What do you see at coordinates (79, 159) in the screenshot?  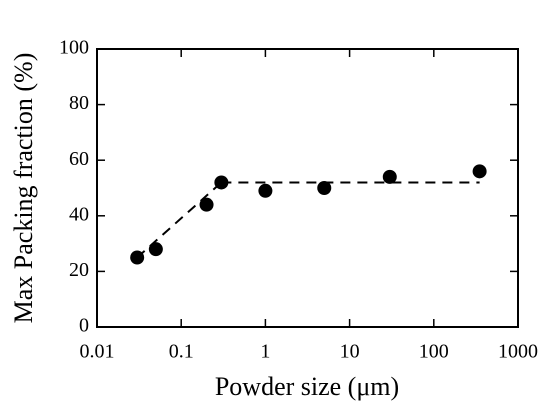 I see `y-tick-label: 60` at bounding box center [79, 159].